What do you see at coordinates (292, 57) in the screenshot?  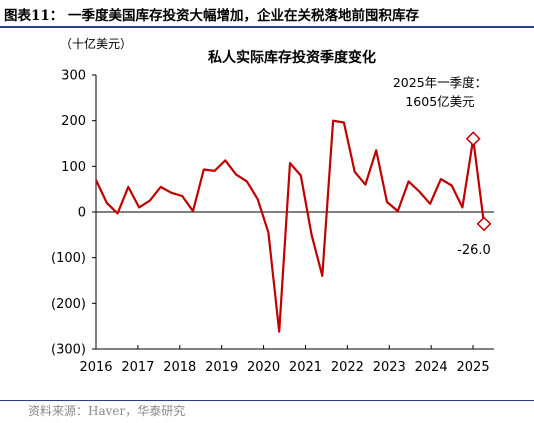 I see `chart-title: 私人实际库存投资季度变化` at bounding box center [292, 57].